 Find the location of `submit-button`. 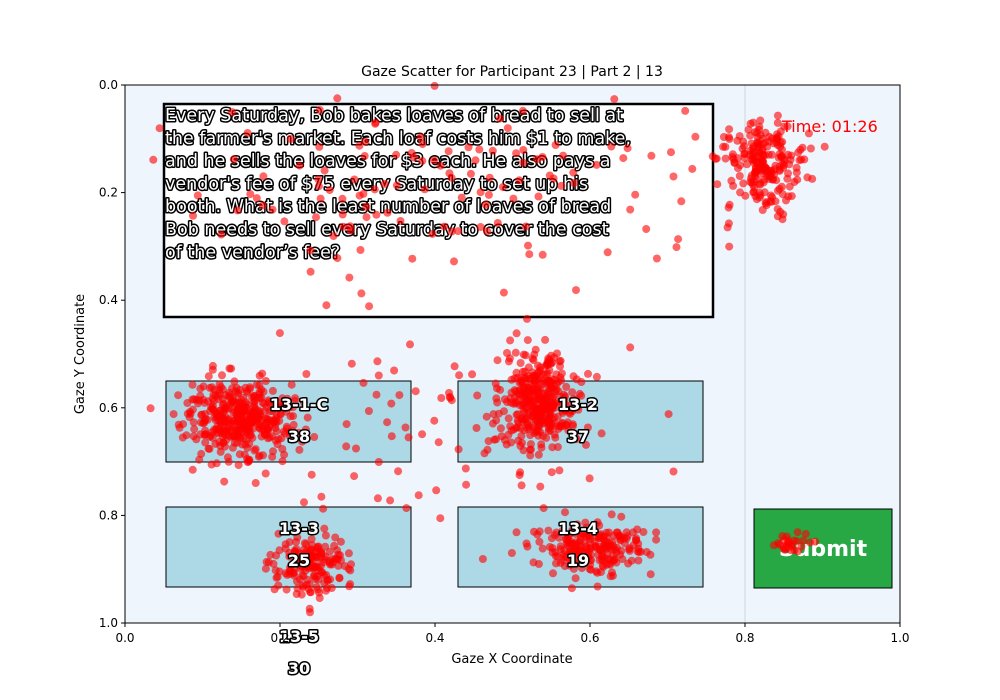

submit-button is located at coordinates (823, 548).